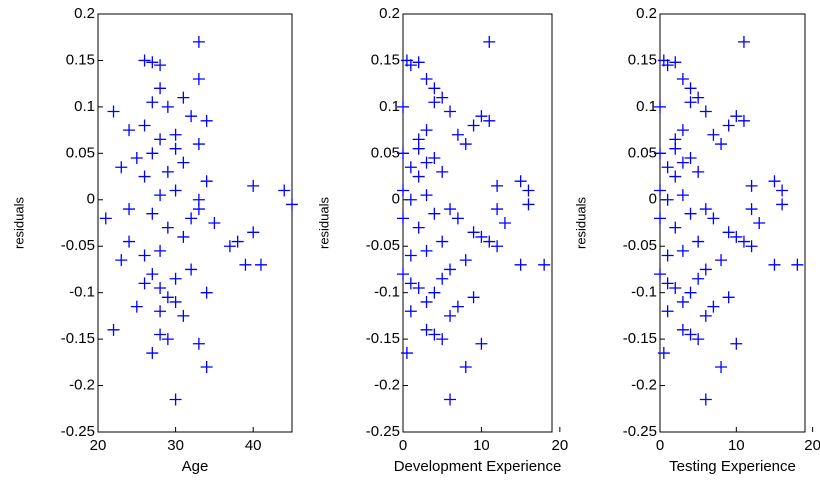  What do you see at coordinates (387, 385) in the screenshot?
I see `y-tick-label: -0.2` at bounding box center [387, 385].